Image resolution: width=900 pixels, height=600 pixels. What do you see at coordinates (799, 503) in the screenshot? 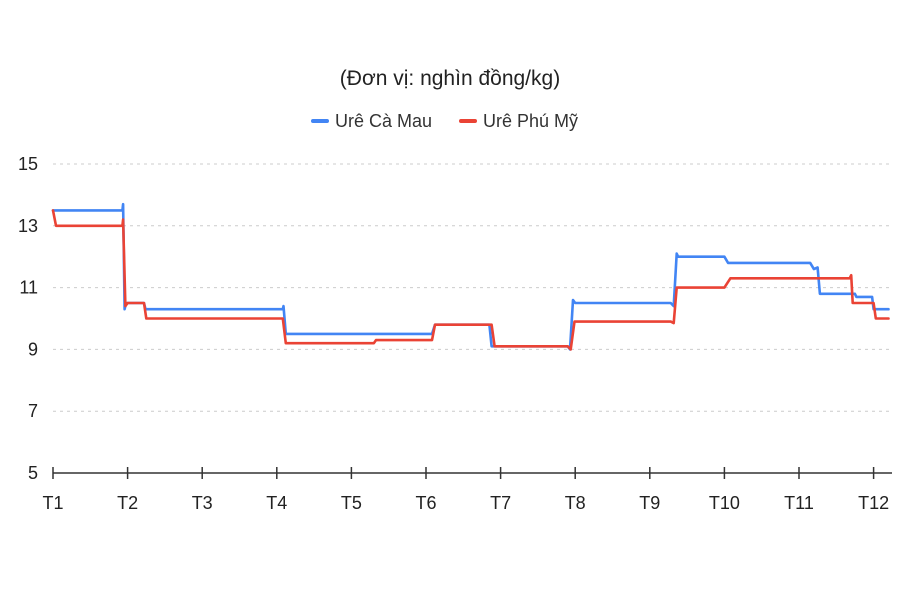
I see `x-tick-label: T11` at bounding box center [799, 503].